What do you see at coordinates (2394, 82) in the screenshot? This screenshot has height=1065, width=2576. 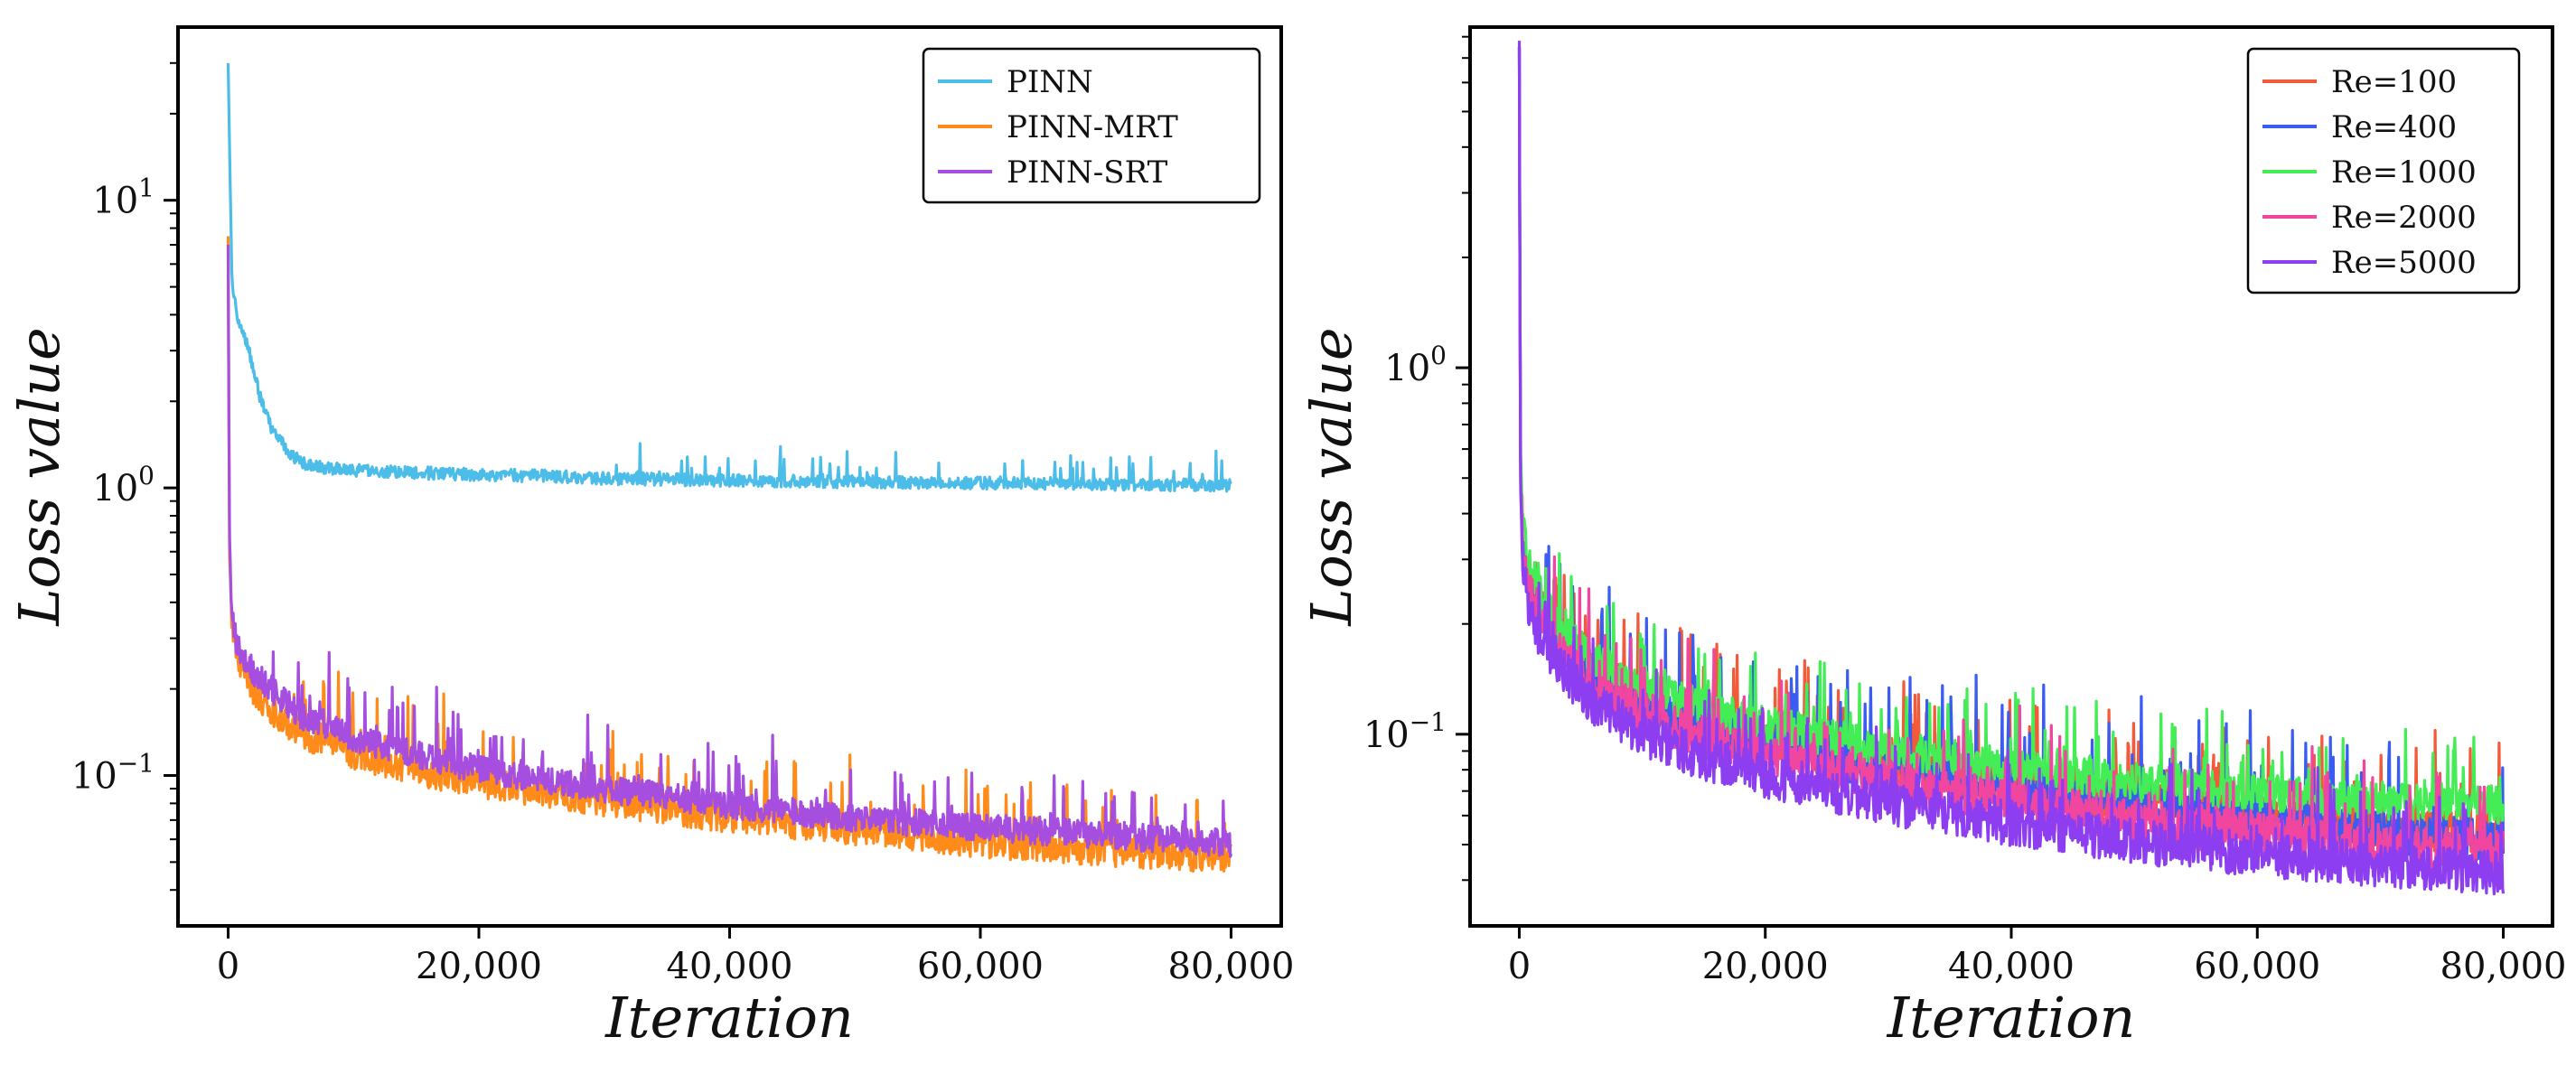 I see `legend-label-re-100: Re=100` at bounding box center [2394, 82].